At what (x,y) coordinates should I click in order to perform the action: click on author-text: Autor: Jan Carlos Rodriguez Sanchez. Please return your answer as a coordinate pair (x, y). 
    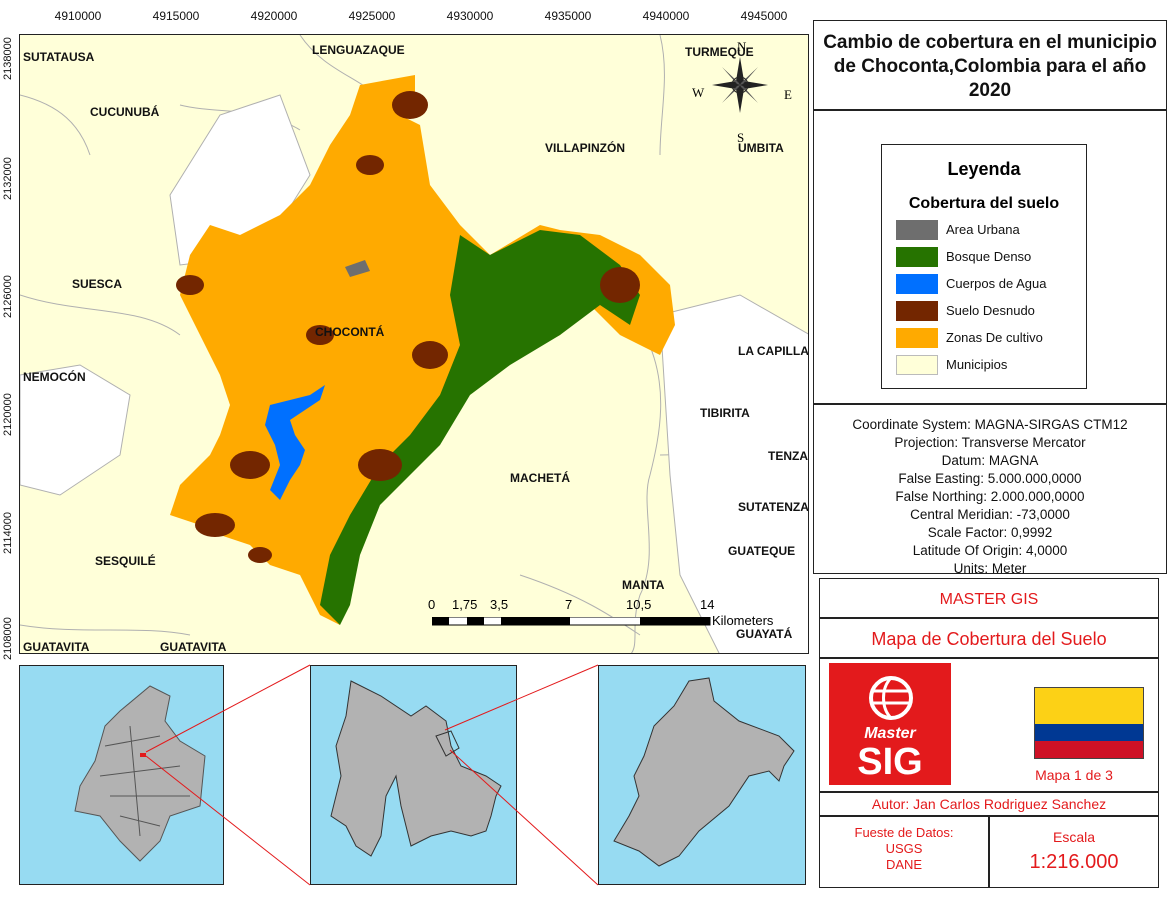
    Looking at the image, I should click on (989, 804).